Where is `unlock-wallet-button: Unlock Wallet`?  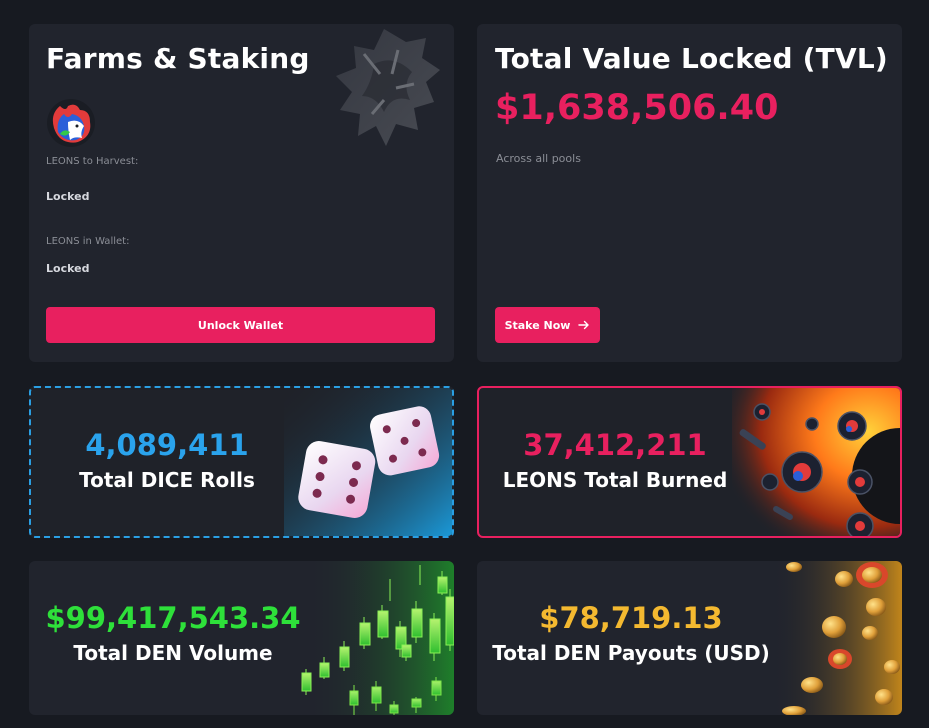
unlock-wallet-button: Unlock Wallet is located at coordinates (240, 325).